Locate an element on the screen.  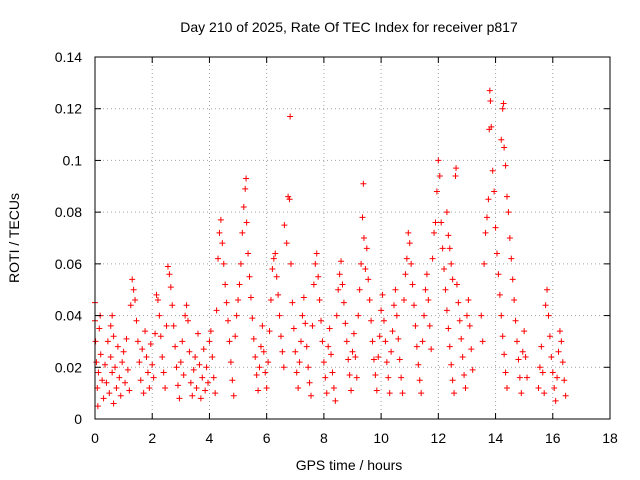
y-tick-label: 0.02 is located at coordinates (68, 367).